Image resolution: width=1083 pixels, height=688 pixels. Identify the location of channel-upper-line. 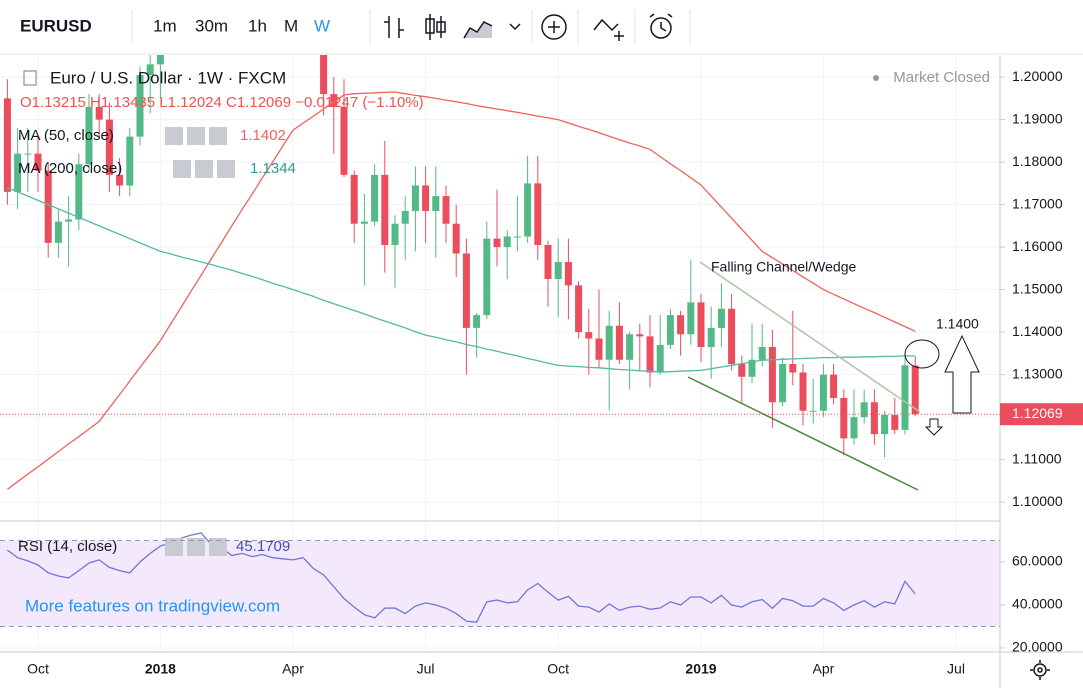
(810, 337).